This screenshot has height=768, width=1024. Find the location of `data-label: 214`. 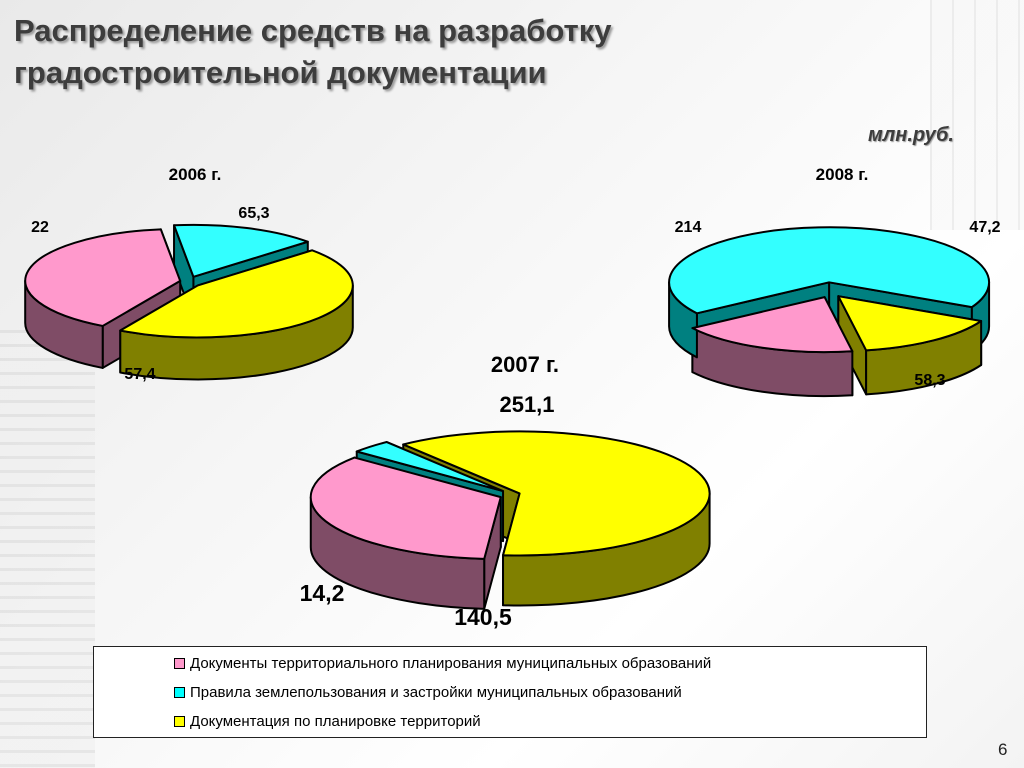

data-label: 214 is located at coordinates (688, 227).